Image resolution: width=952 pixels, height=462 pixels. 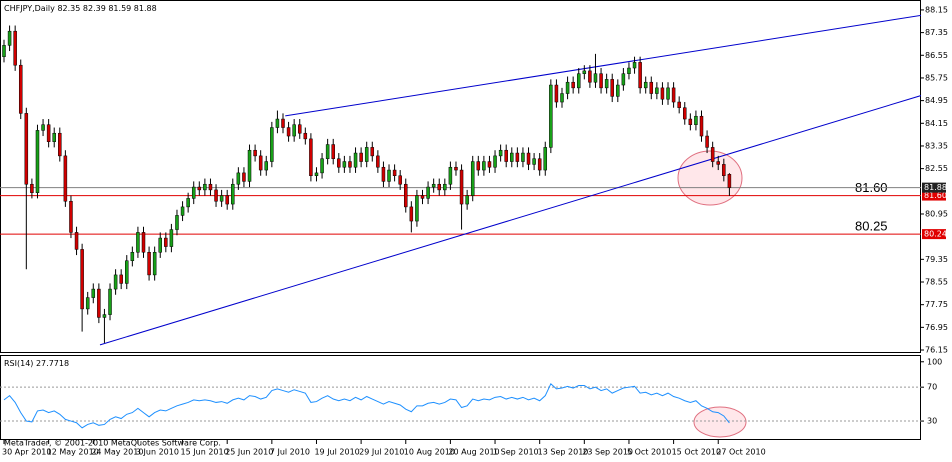 What do you see at coordinates (936, 9) in the screenshot?
I see `y-tick-label: 88.15` at bounding box center [936, 9].